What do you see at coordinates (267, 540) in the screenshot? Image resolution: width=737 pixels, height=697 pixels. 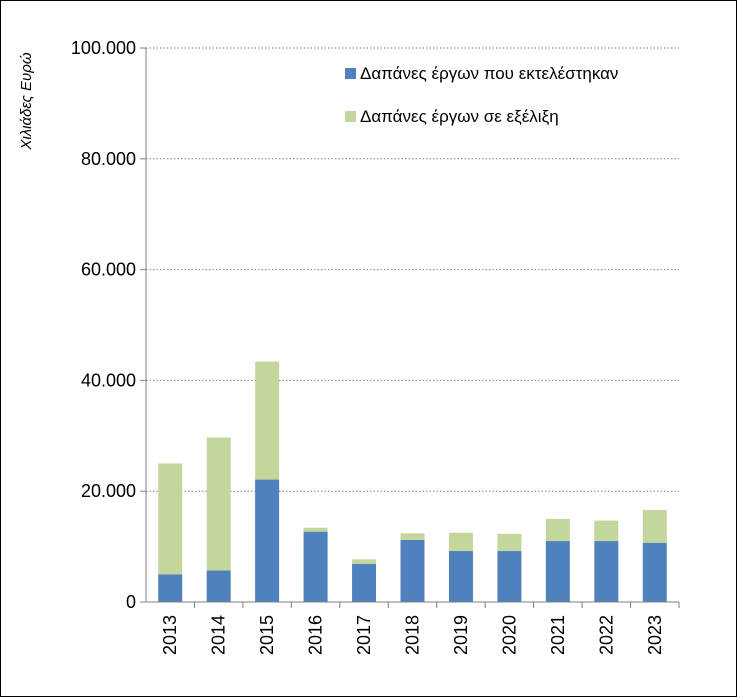 I see `bar-2015-executed` at bounding box center [267, 540].